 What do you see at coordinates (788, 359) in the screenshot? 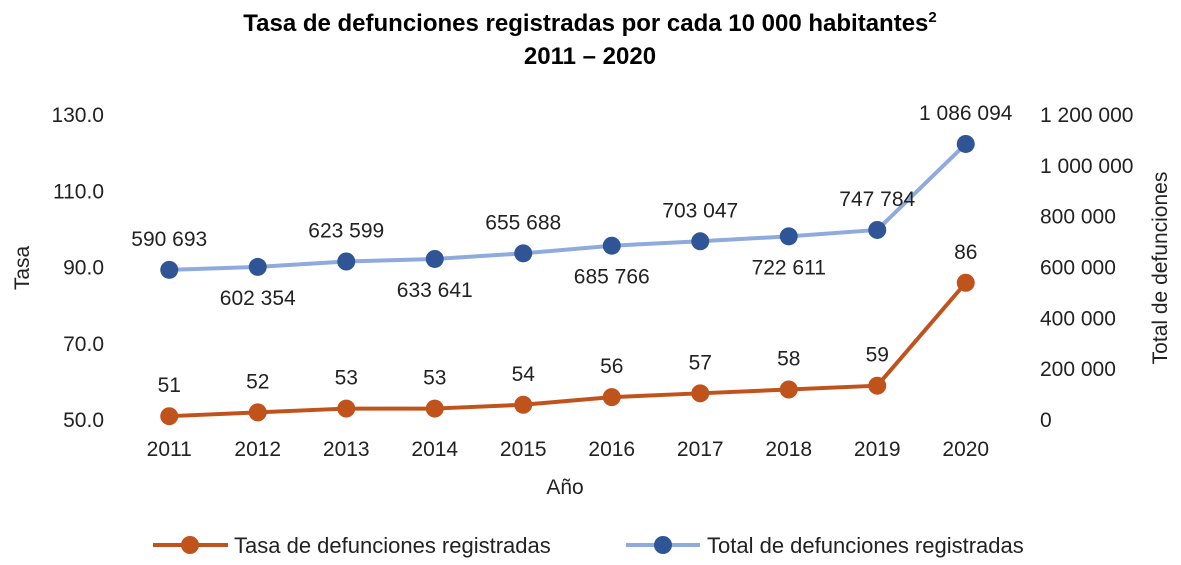
I see `data-label-tasa: 58` at bounding box center [788, 359].